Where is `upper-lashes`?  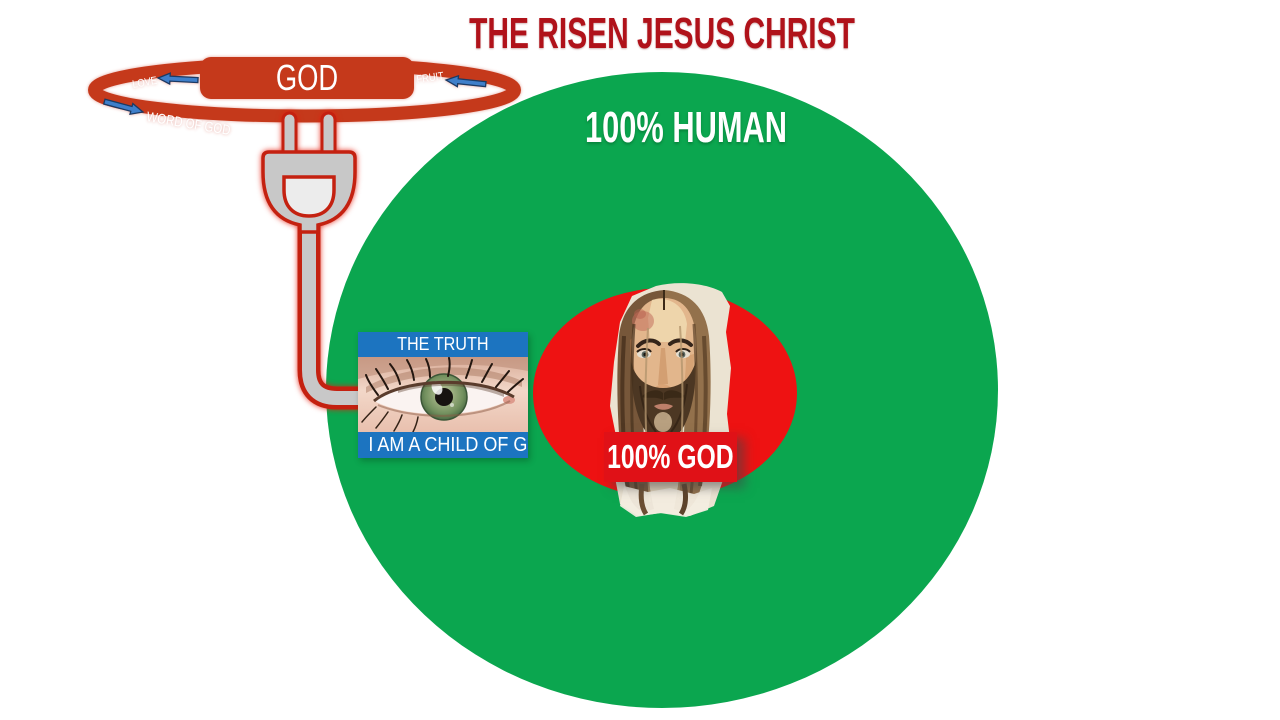
upper-lashes is located at coordinates (444, 376).